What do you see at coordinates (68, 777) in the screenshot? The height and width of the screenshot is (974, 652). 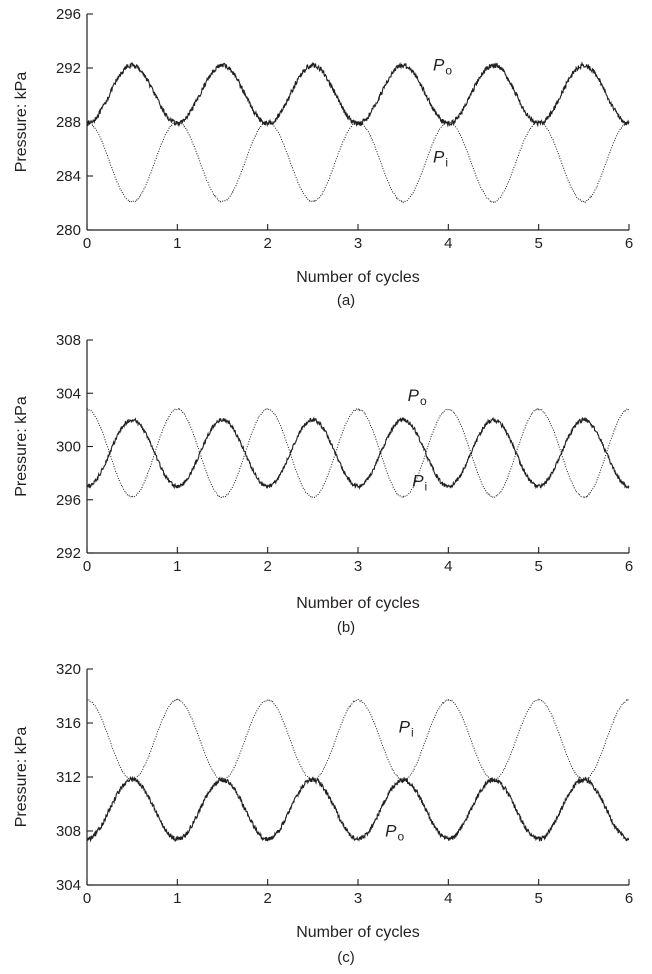 I see `y-tick-label: 312` at bounding box center [68, 777].